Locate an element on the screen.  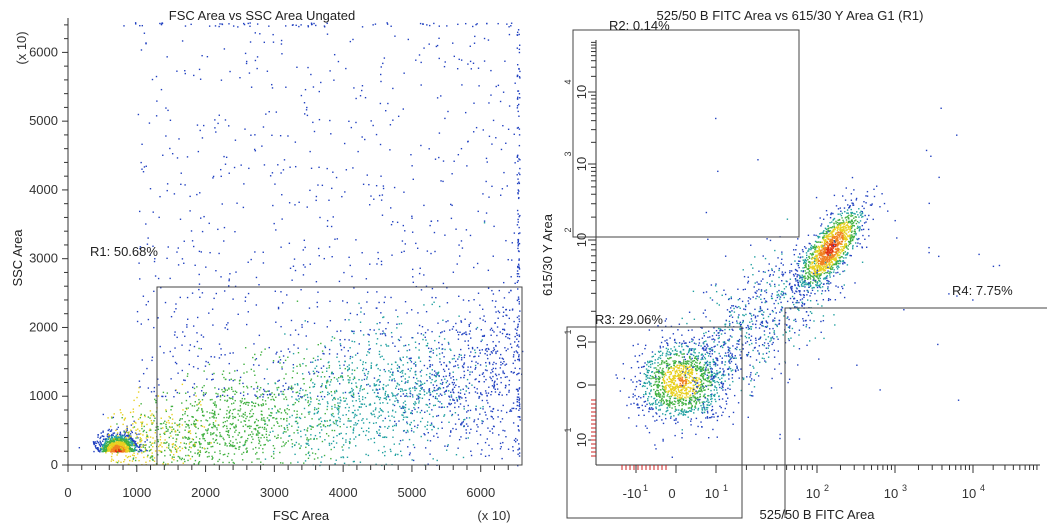
left-y-multiplier: (x 10) is located at coordinates (21, 47).